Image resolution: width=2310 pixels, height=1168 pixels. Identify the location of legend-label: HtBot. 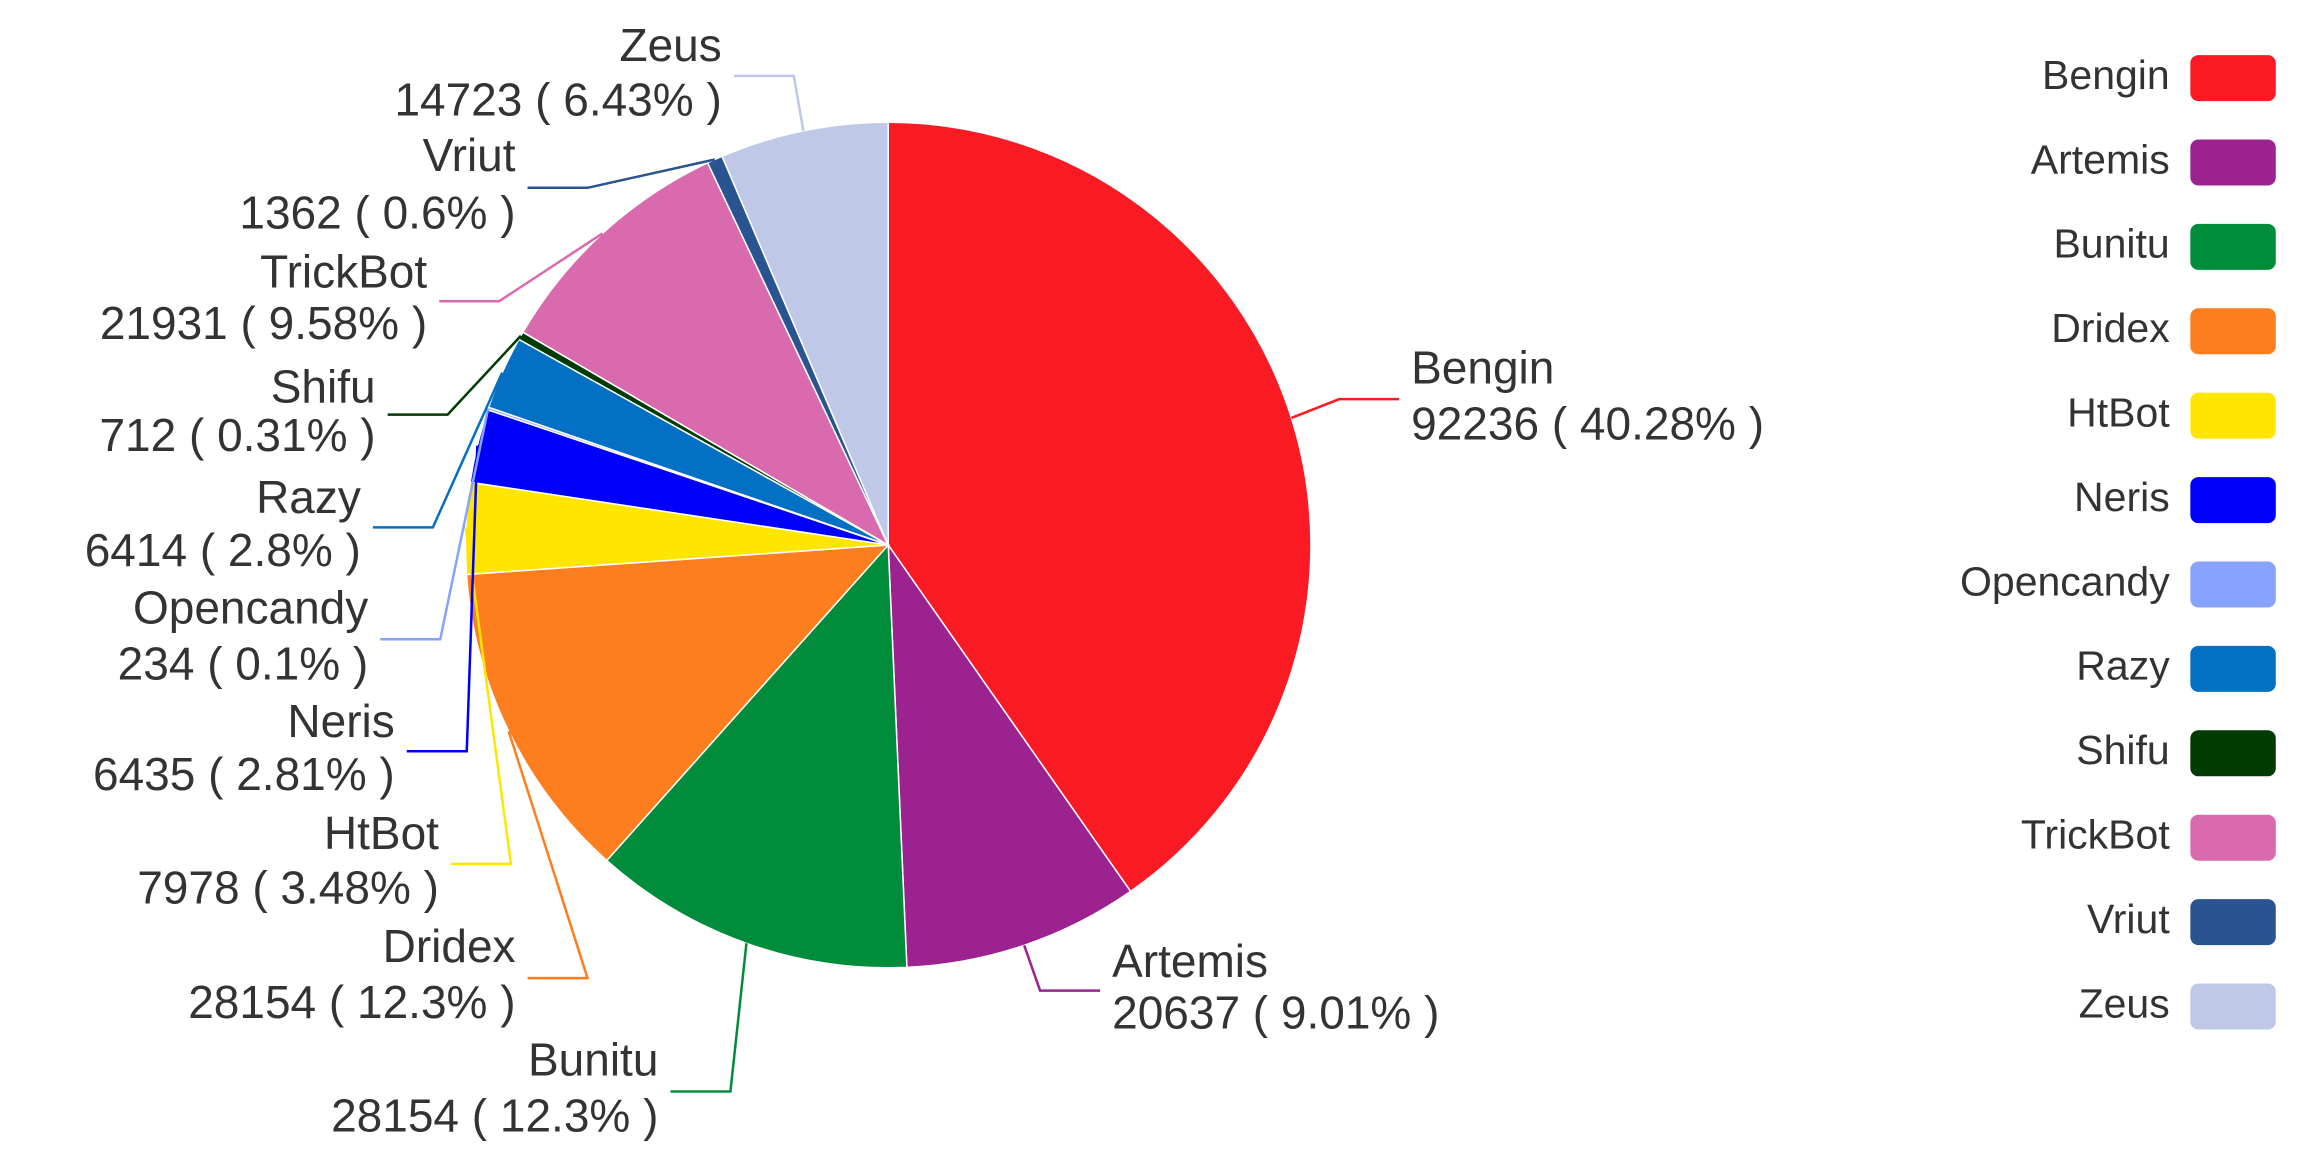
(2118, 413).